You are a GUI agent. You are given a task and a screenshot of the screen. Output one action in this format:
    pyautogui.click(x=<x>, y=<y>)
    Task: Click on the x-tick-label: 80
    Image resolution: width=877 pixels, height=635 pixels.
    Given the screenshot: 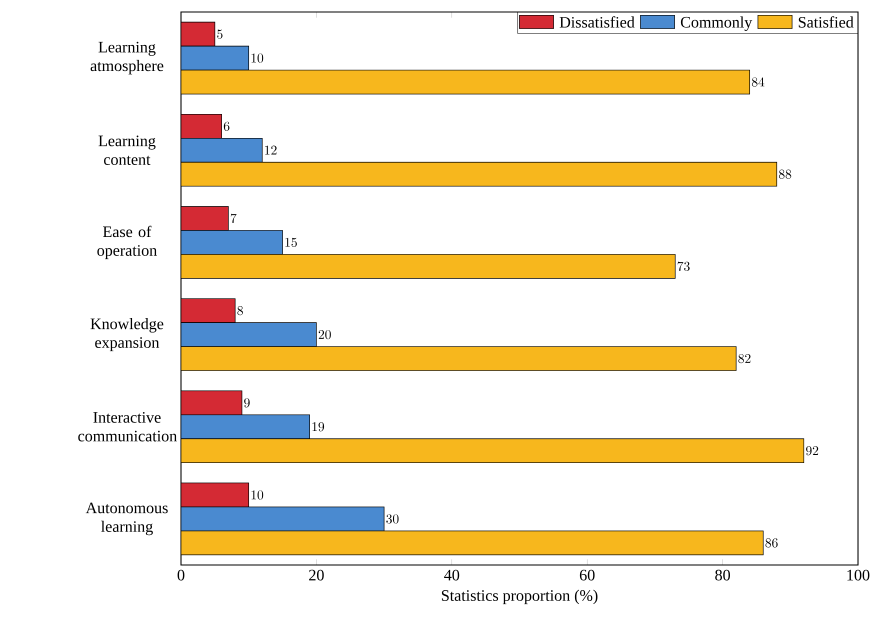 What is the action you would take?
    pyautogui.click(x=722, y=575)
    